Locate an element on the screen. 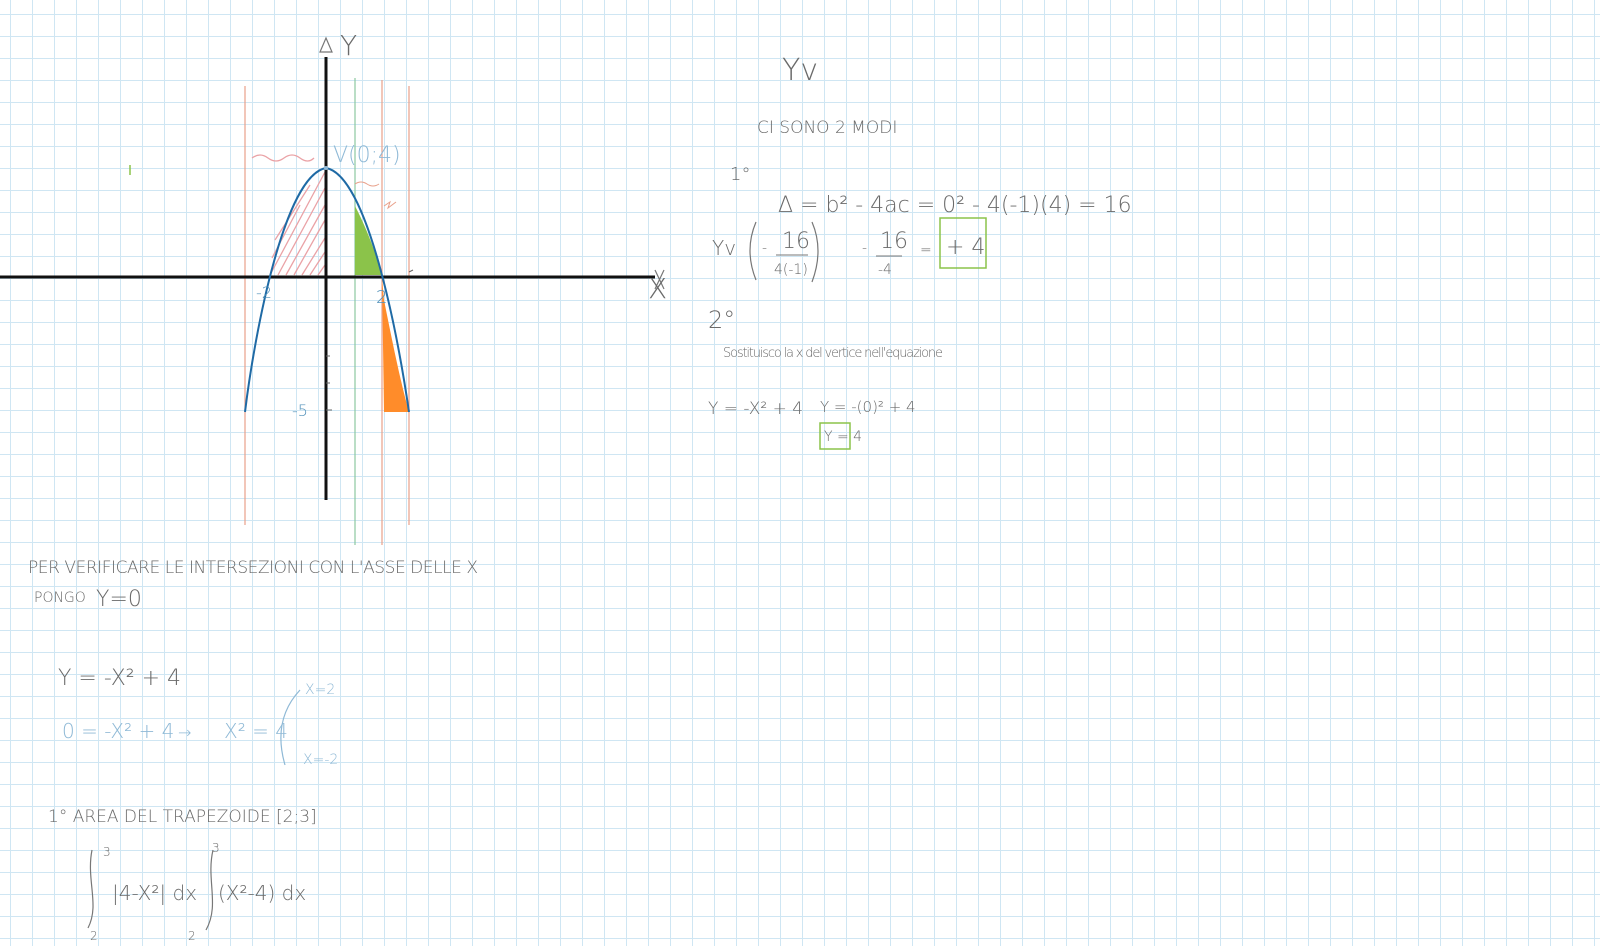 Image resolution: width=1600 pixels, height=946 pixels. equation-2b: X² = 4 is located at coordinates (256, 731).